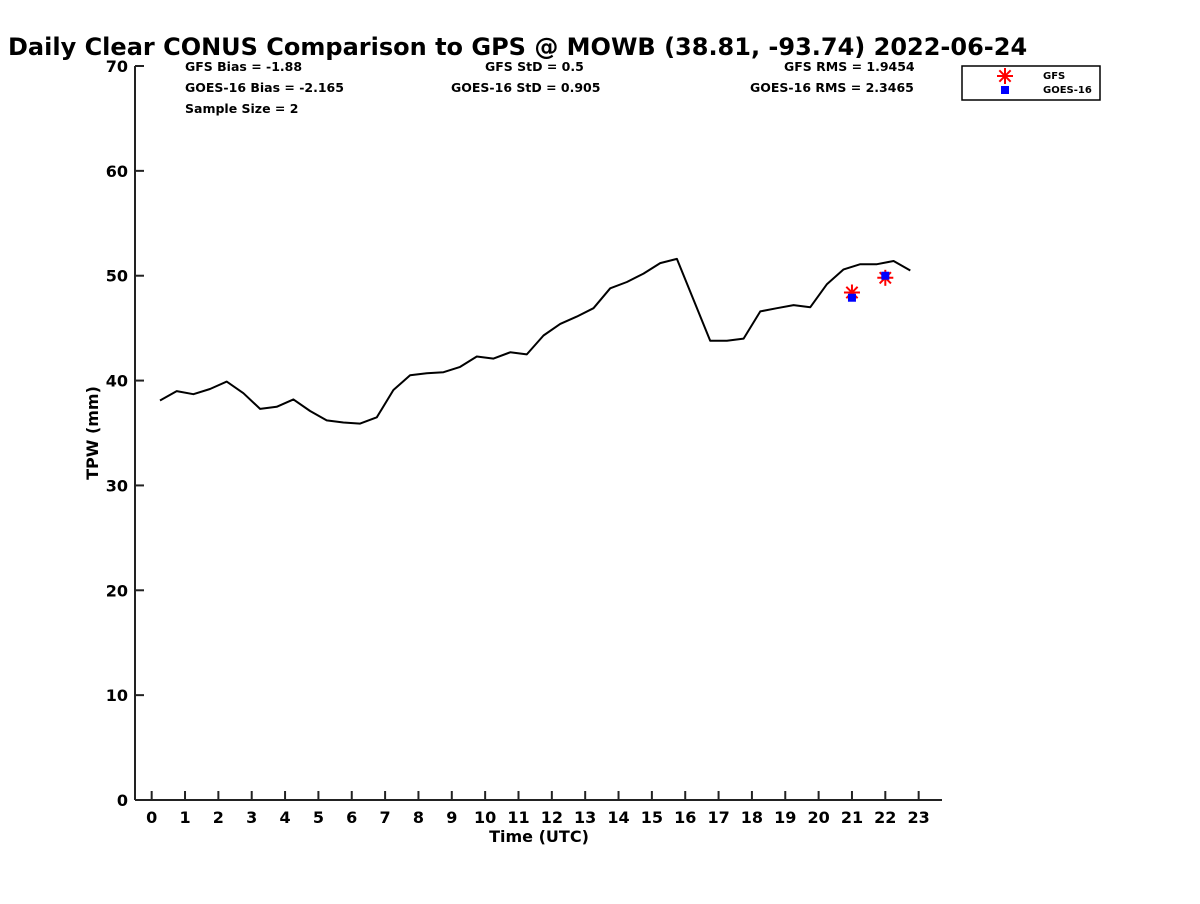  Describe the element at coordinates (552, 817) in the screenshot. I see `x-tick-label: 12` at that location.